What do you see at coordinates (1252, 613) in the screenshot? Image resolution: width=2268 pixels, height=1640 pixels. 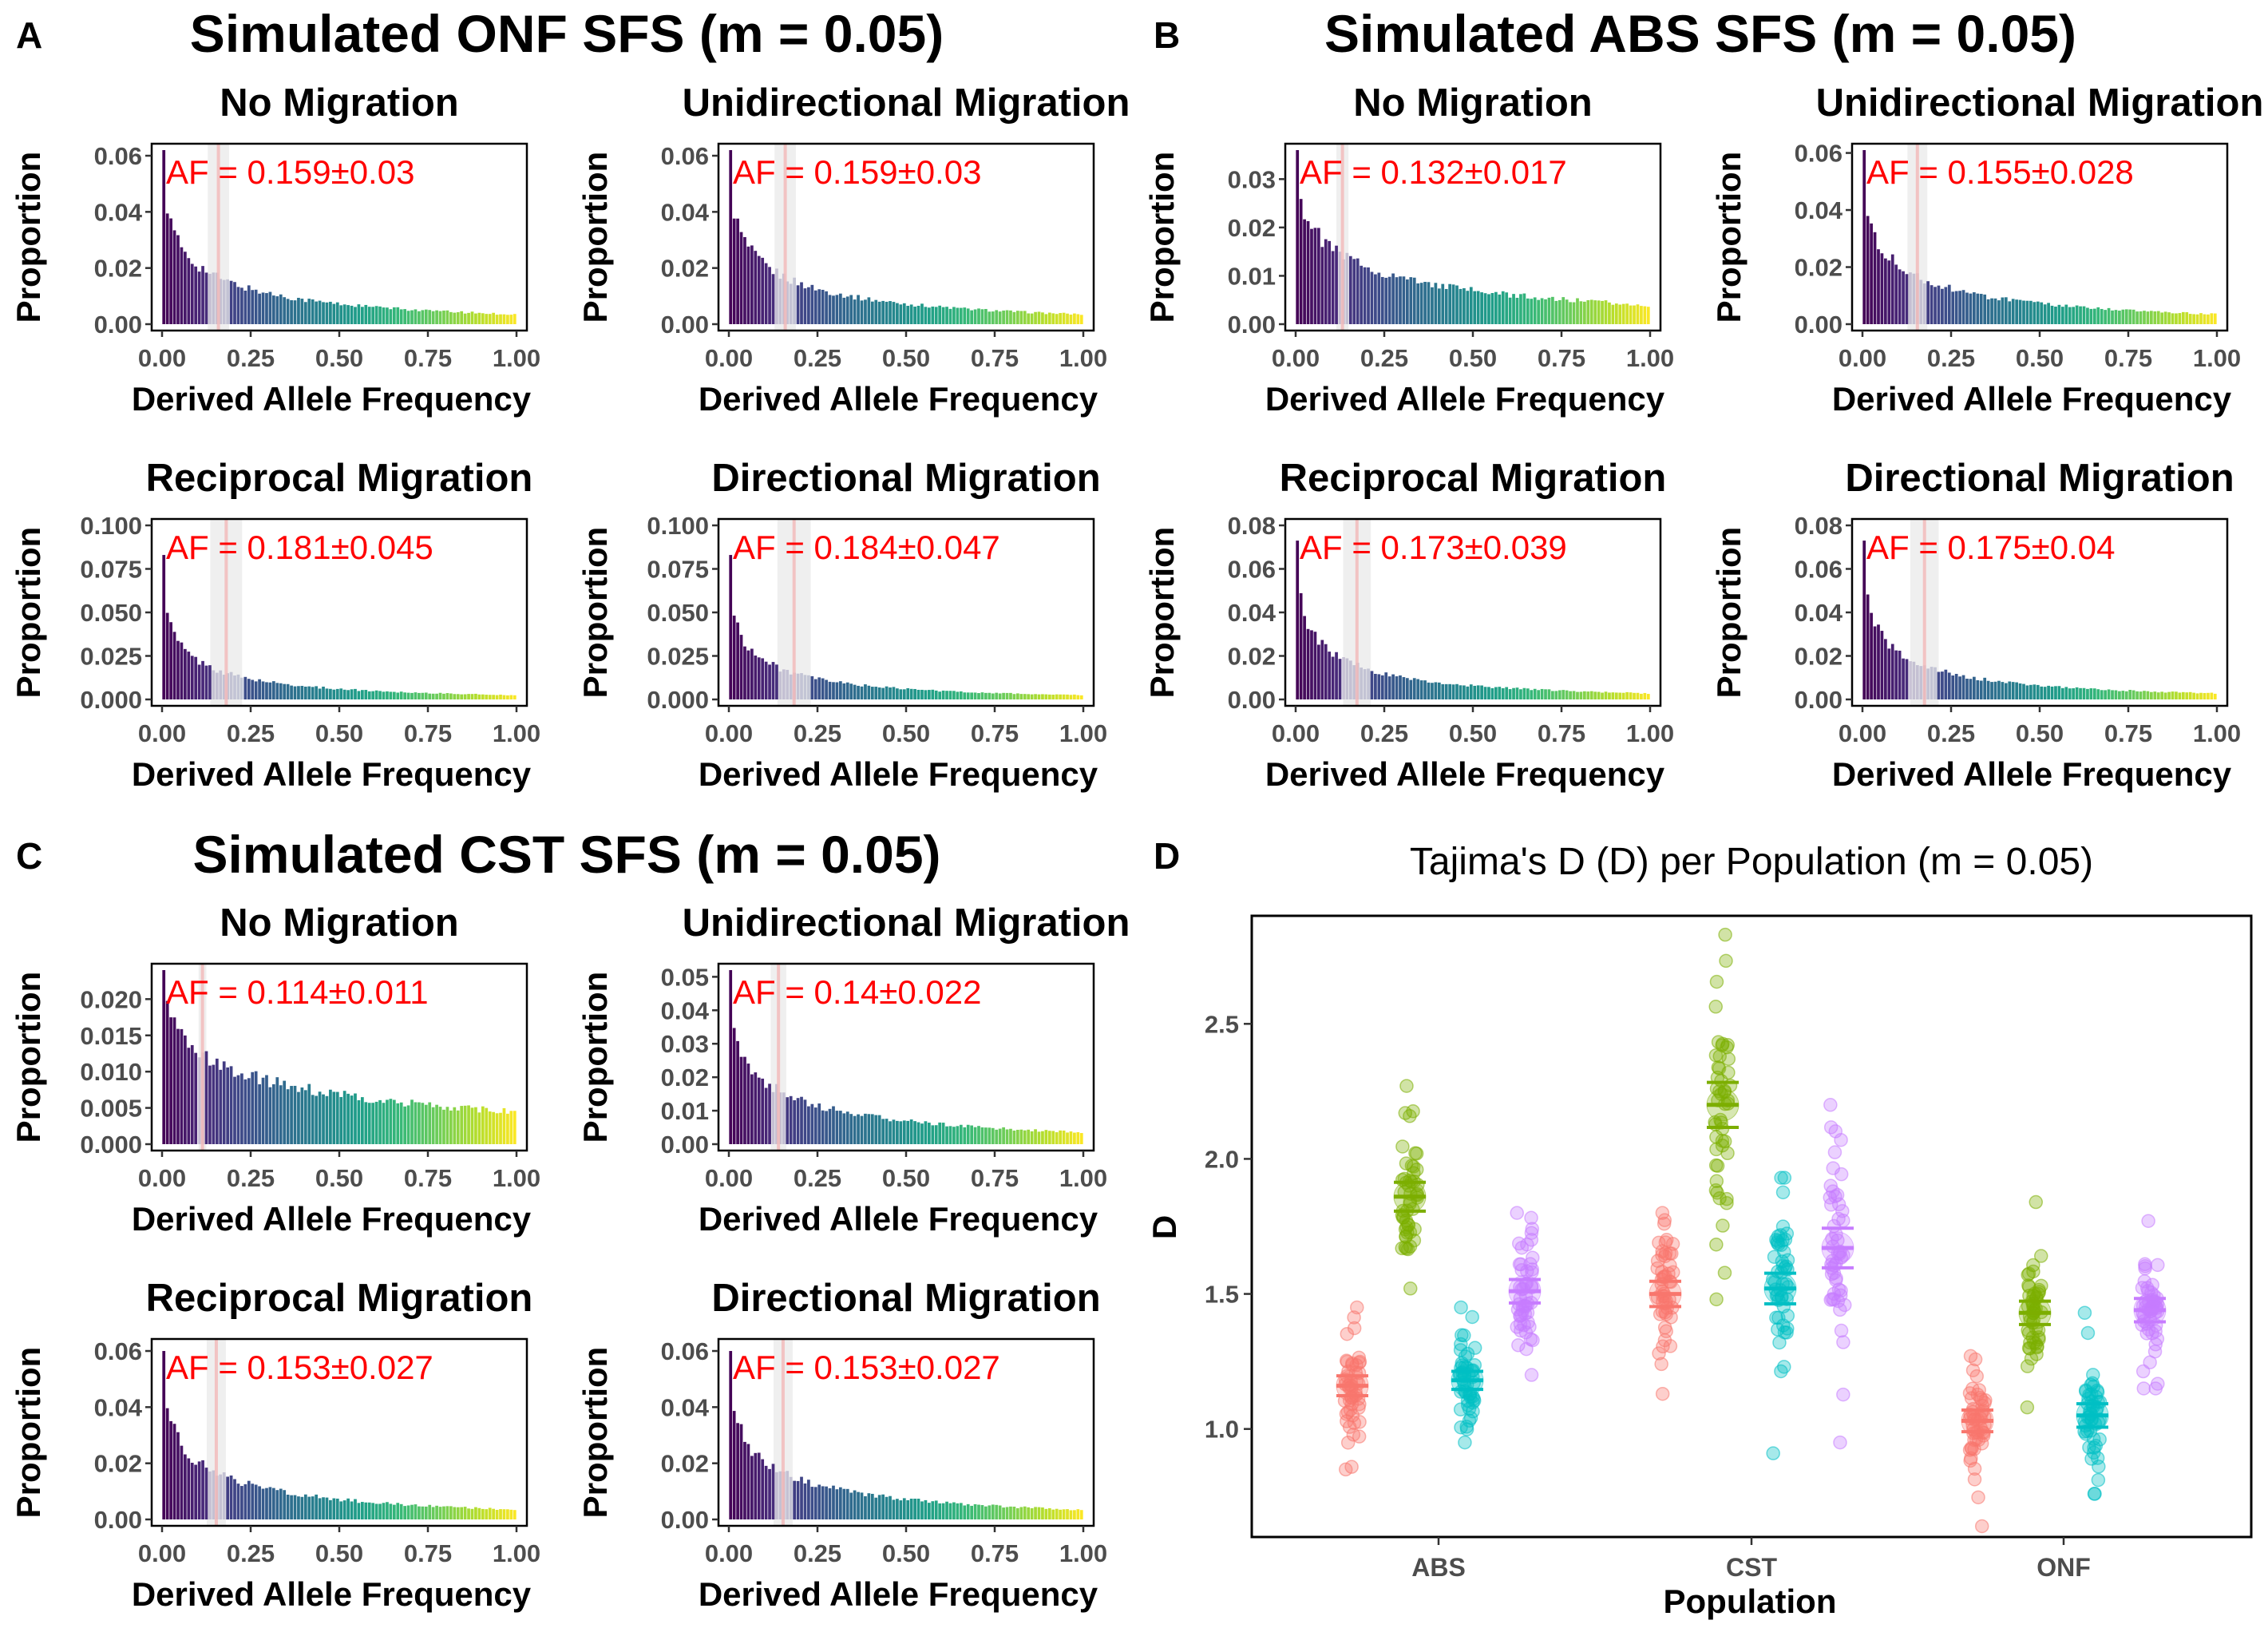 I see `y-tick-label: 0.04` at bounding box center [1252, 613].